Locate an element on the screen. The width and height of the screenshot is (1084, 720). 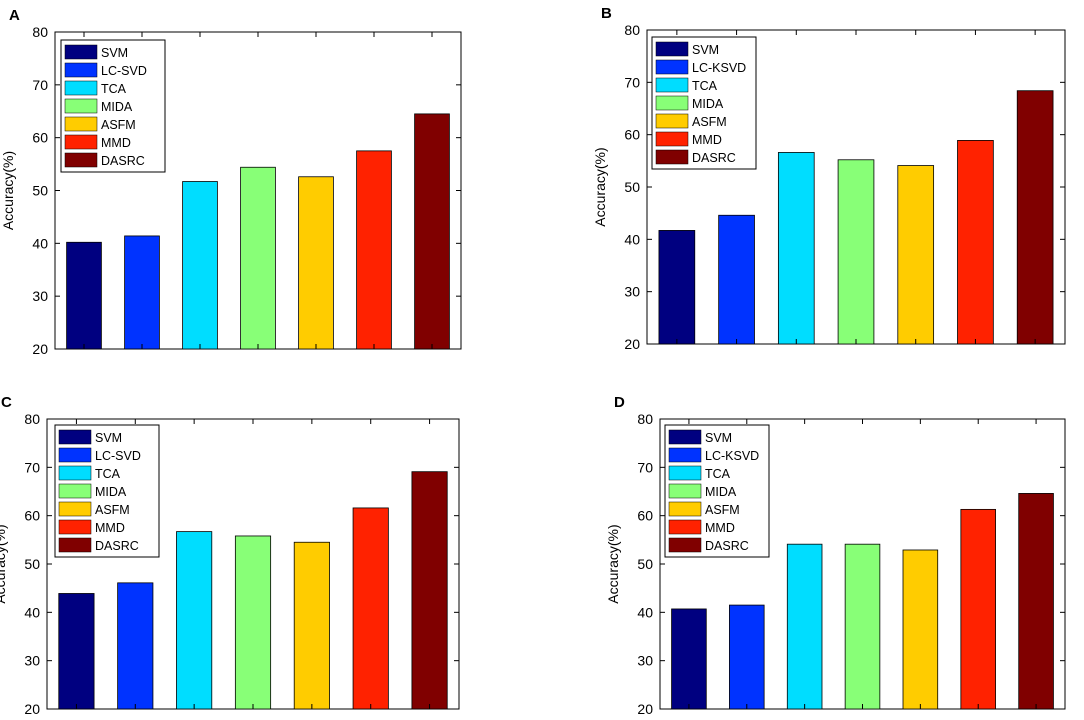
bar-lc-svd is located at coordinates (135, 646).